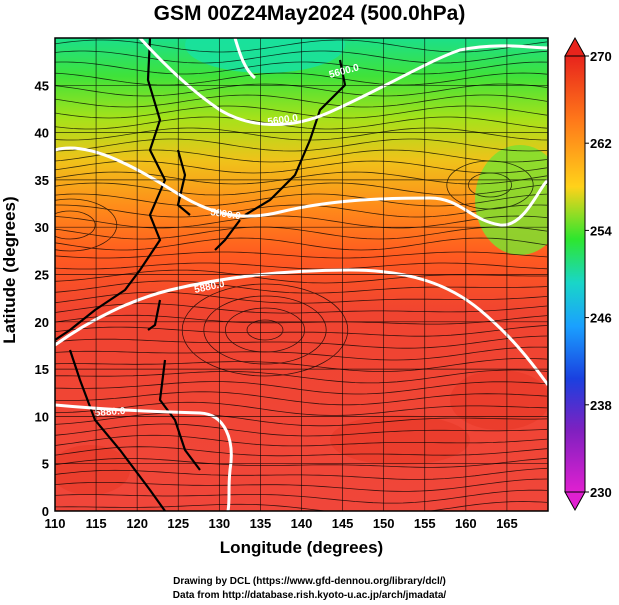  I want to click on y-tick-label: 40, so click(42, 133).